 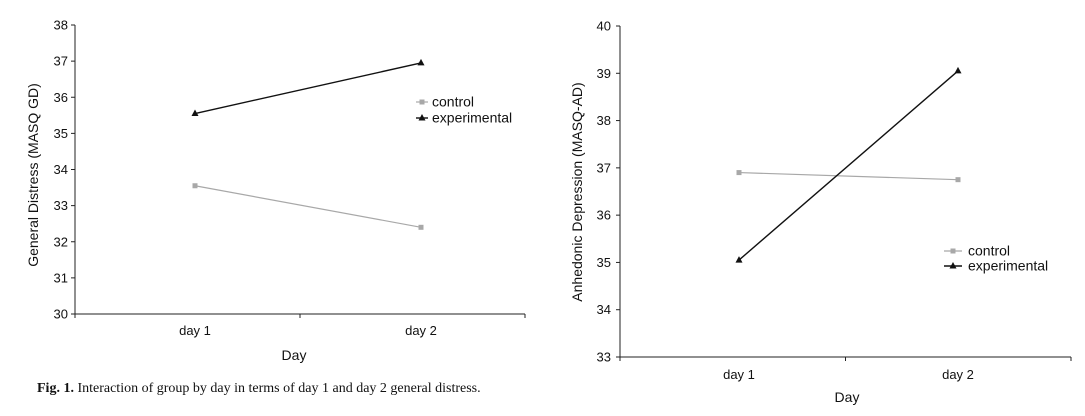 I want to click on y-tick-label: 40, so click(x=604, y=26).